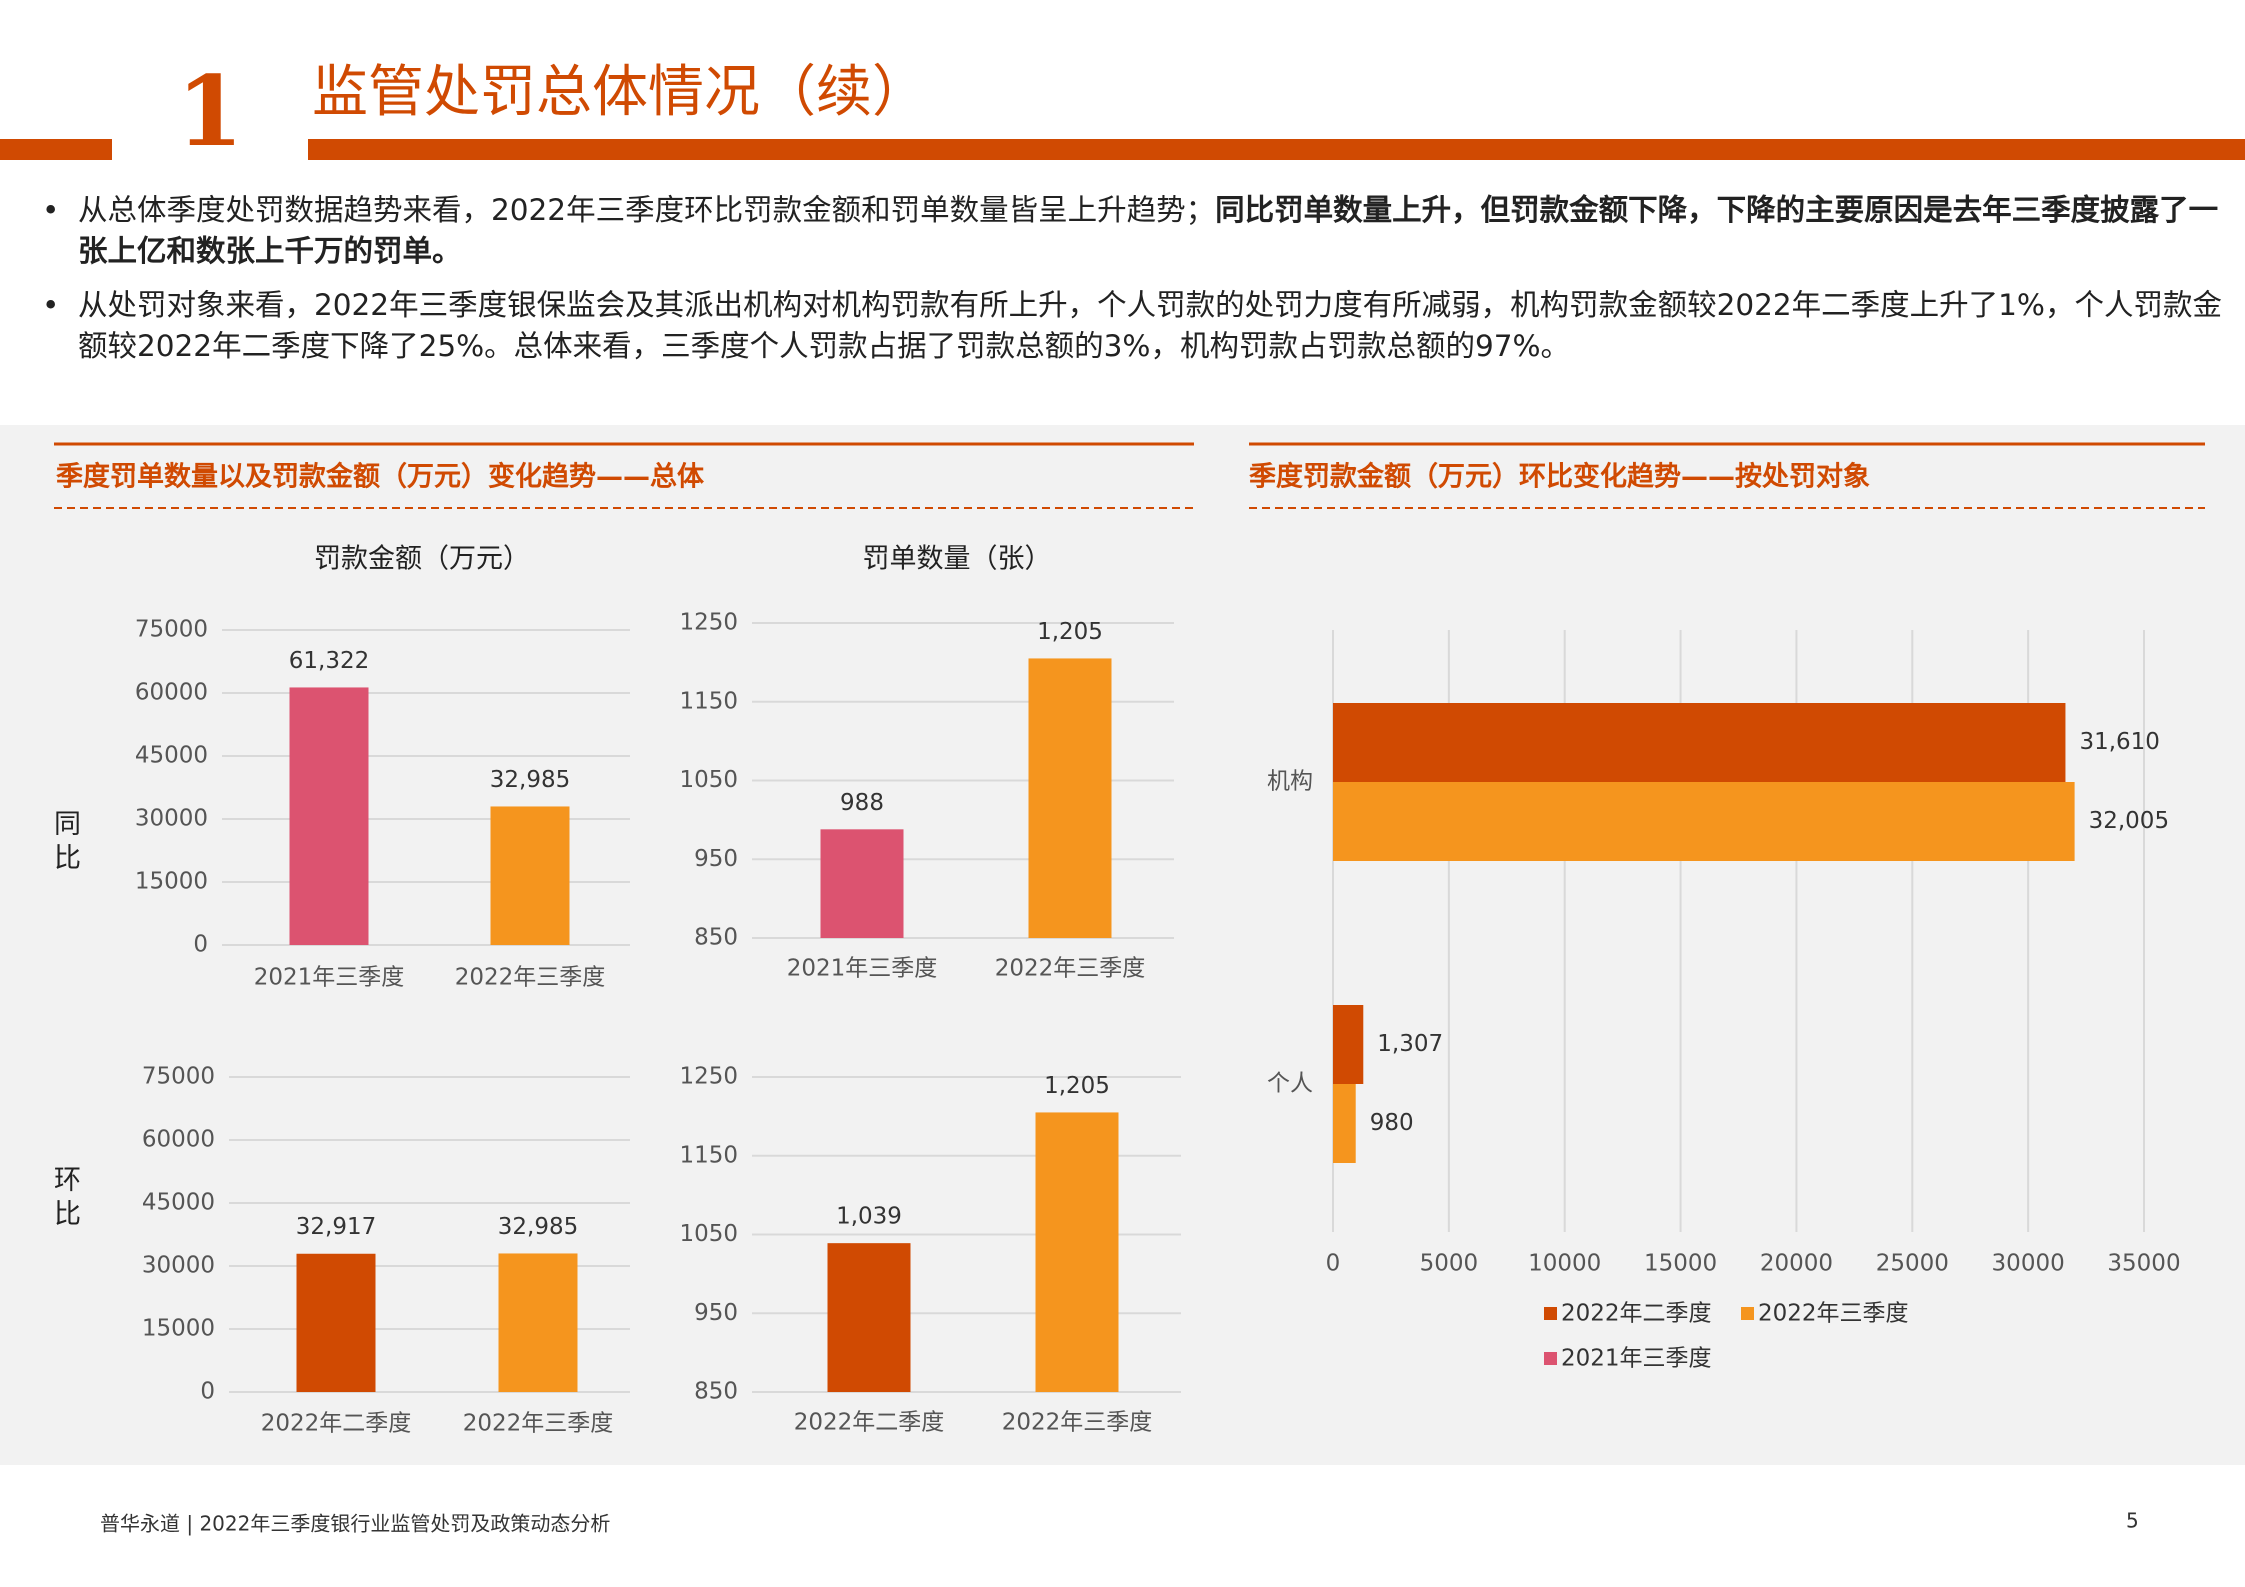 The image size is (2245, 1587). Describe the element at coordinates (1290, 1084) in the screenshot. I see `y-tick-label: 个人` at that location.